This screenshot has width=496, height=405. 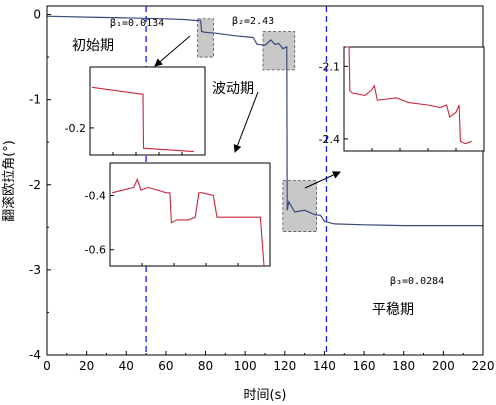 What do you see at coordinates (86, 366) in the screenshot?
I see `x-tick-label: 20` at bounding box center [86, 366].